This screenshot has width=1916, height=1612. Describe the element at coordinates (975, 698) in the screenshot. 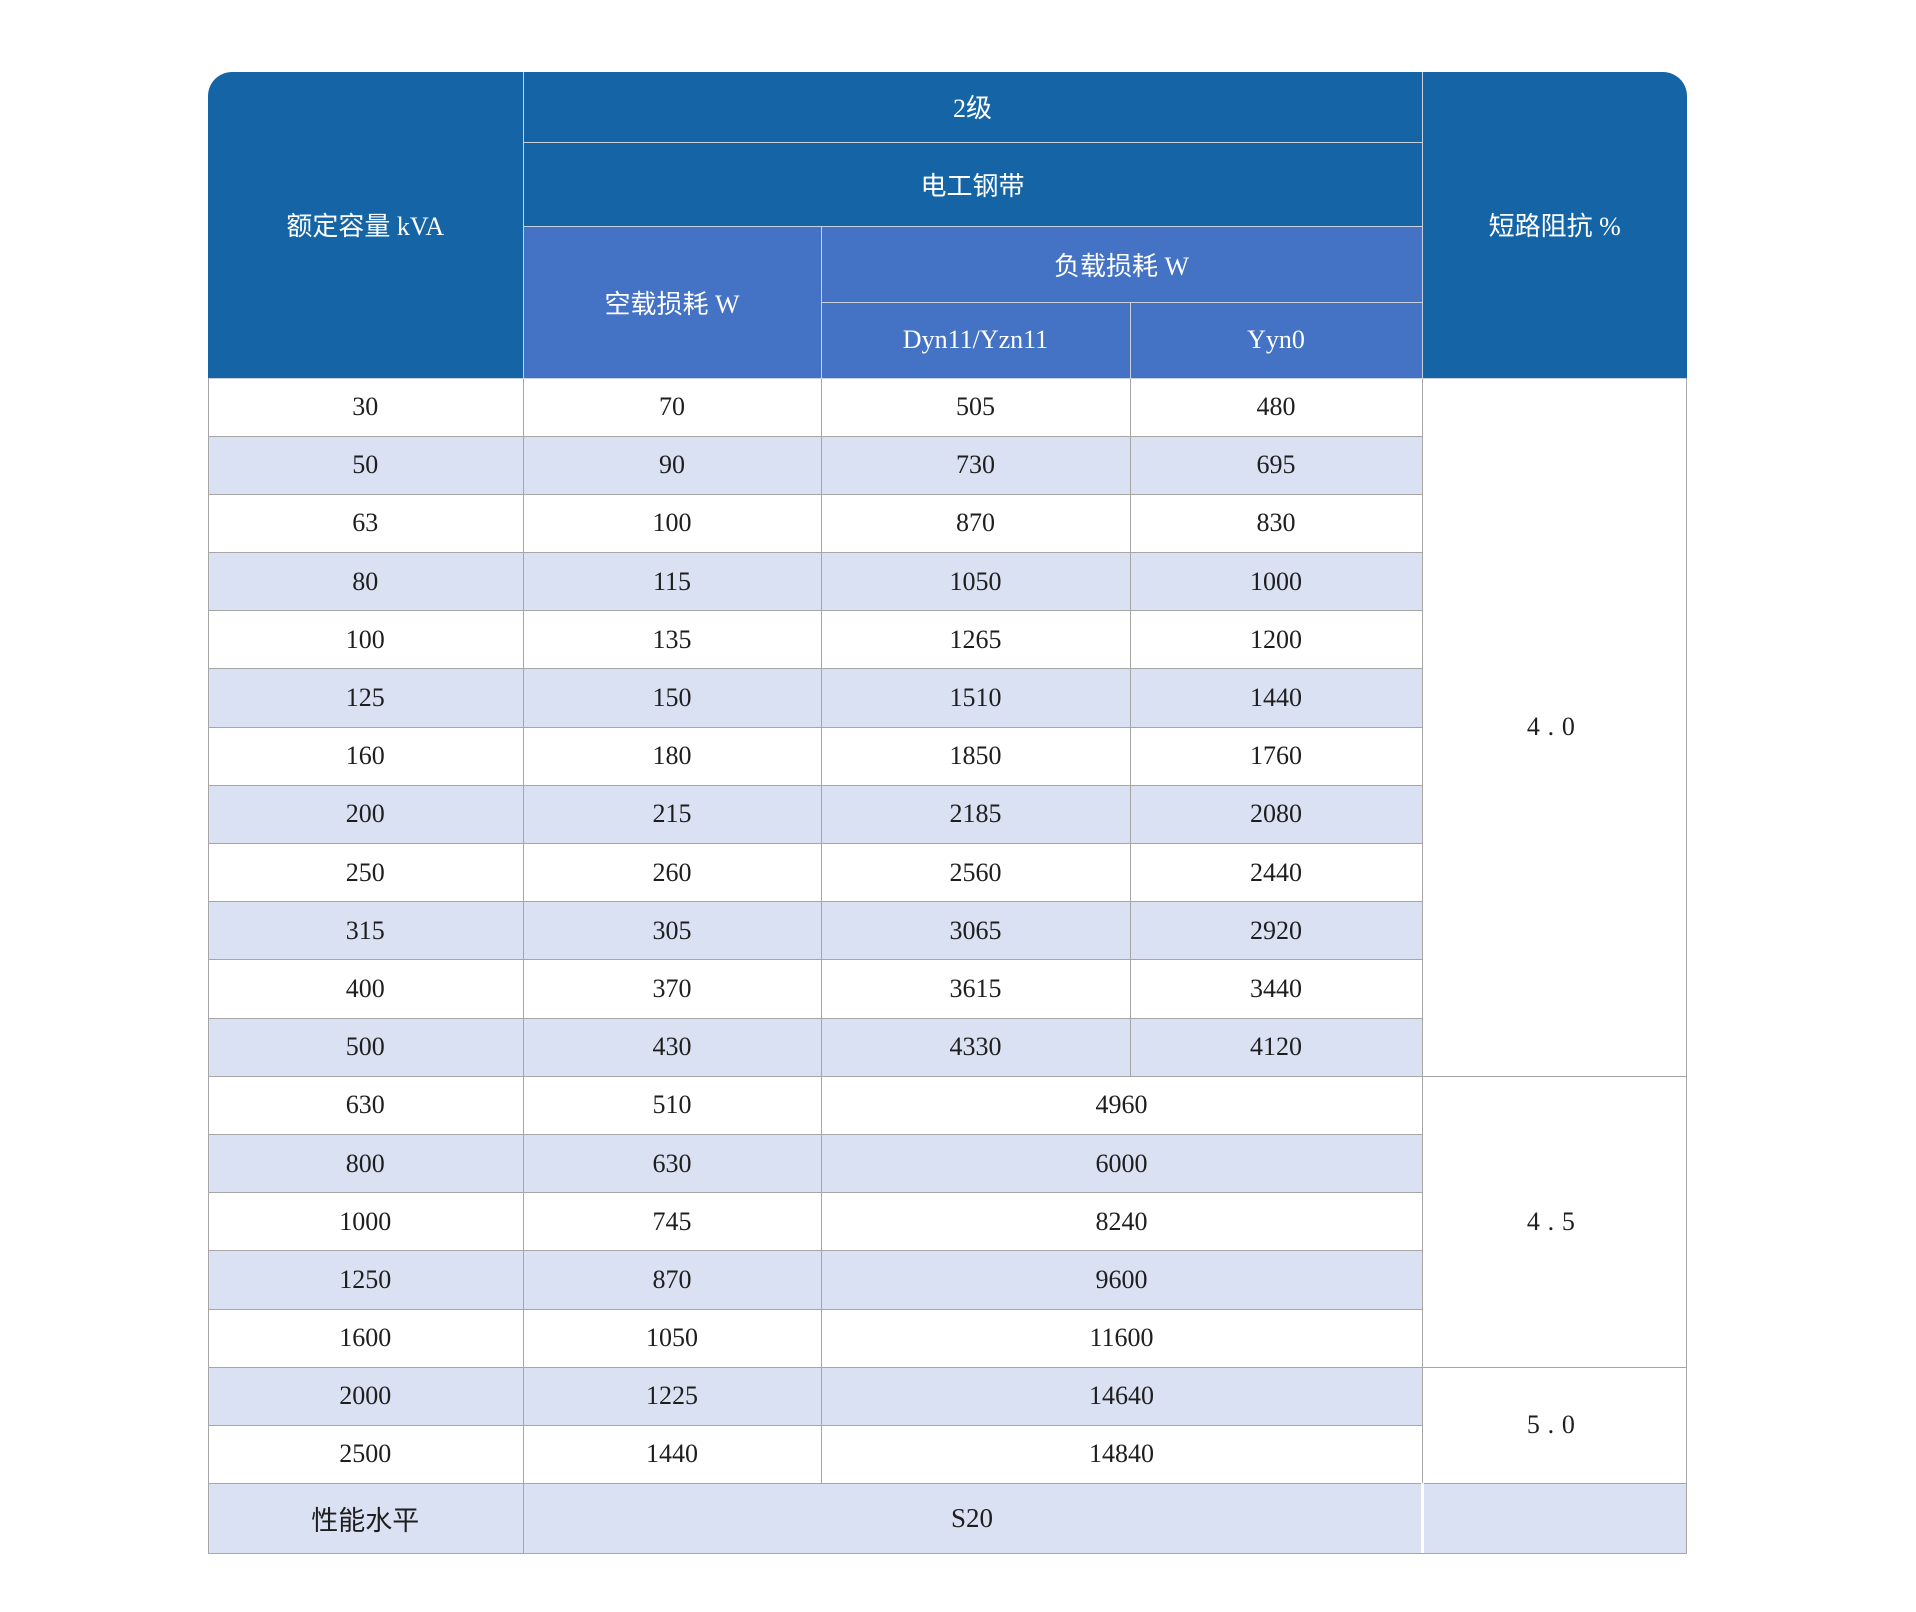

I see `dyn-yzn-cell: 1510` at that location.